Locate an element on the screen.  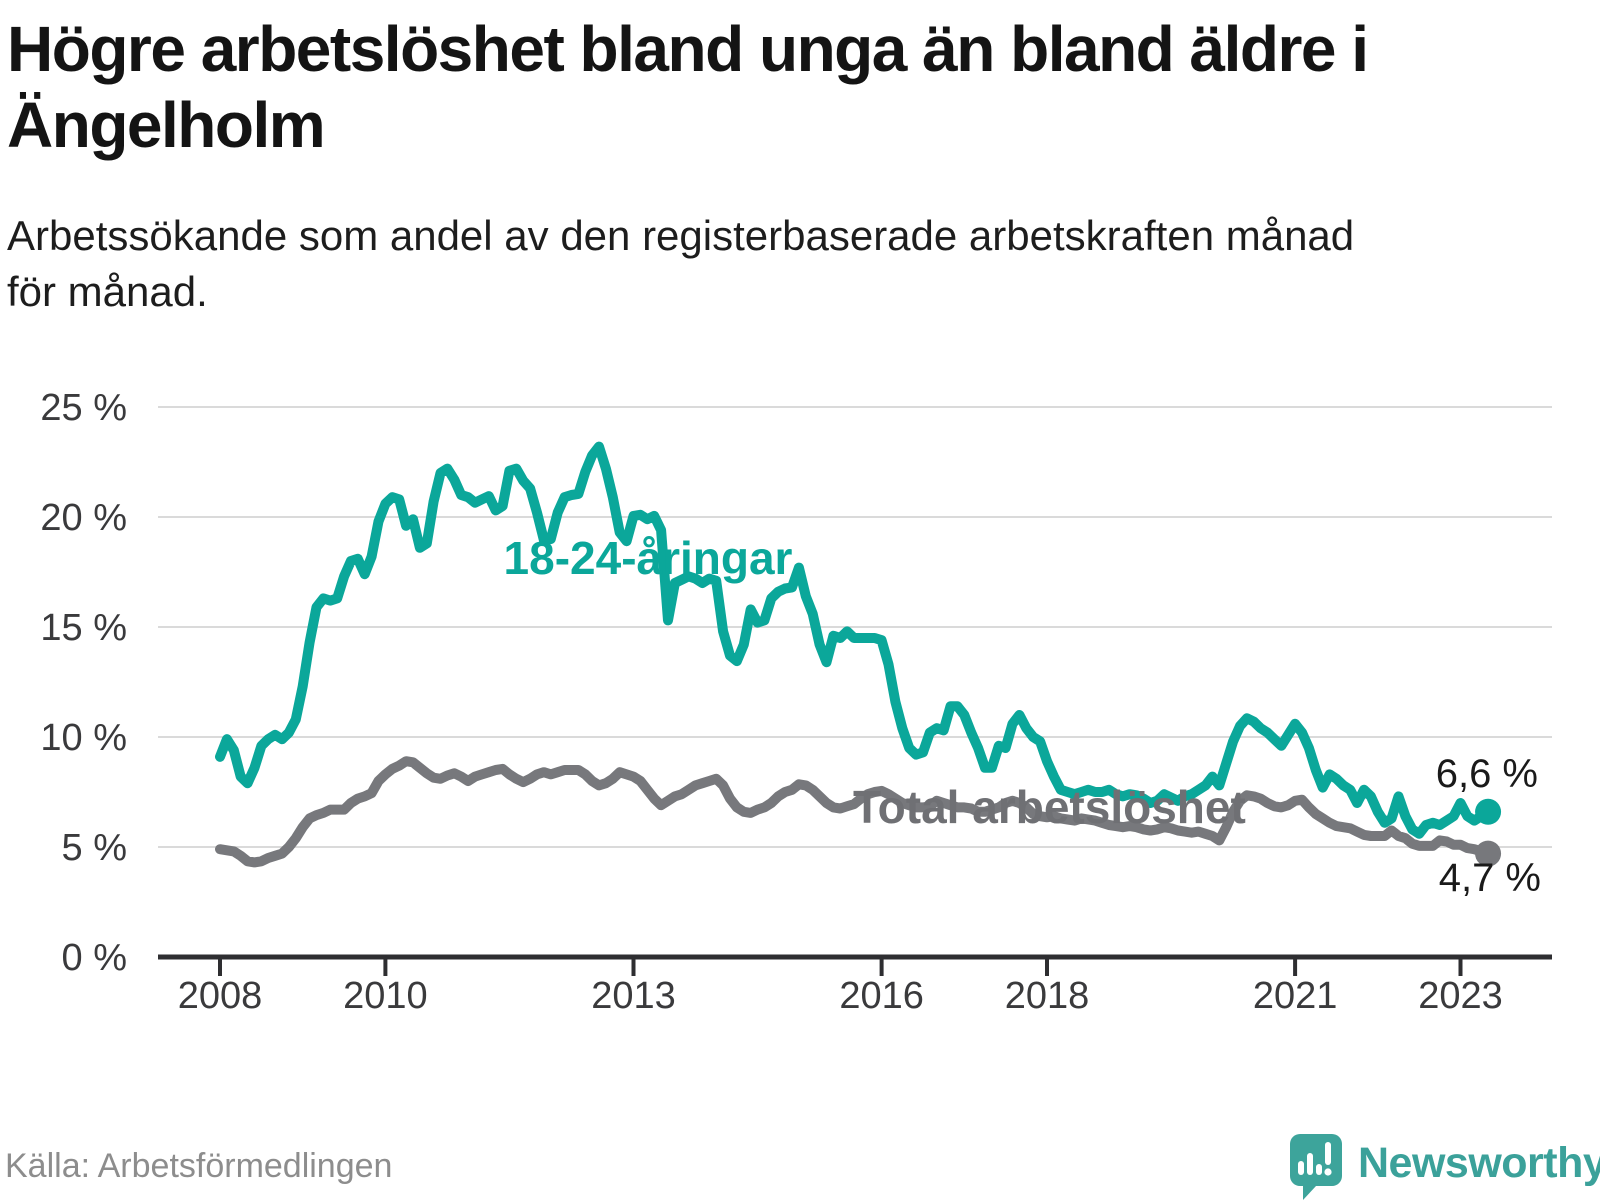
x-tick-label: 2016 is located at coordinates (881, 996).